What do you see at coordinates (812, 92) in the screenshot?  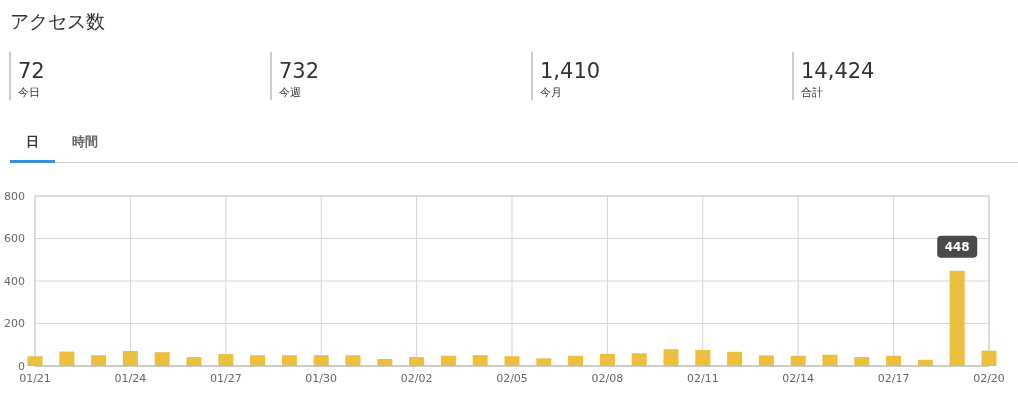 I see `text: 合計` at bounding box center [812, 92].